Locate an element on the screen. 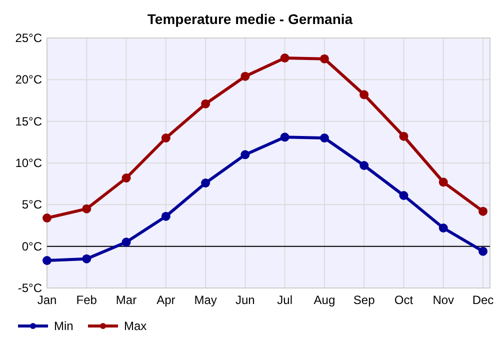  x-tick-label: Aug is located at coordinates (325, 300).